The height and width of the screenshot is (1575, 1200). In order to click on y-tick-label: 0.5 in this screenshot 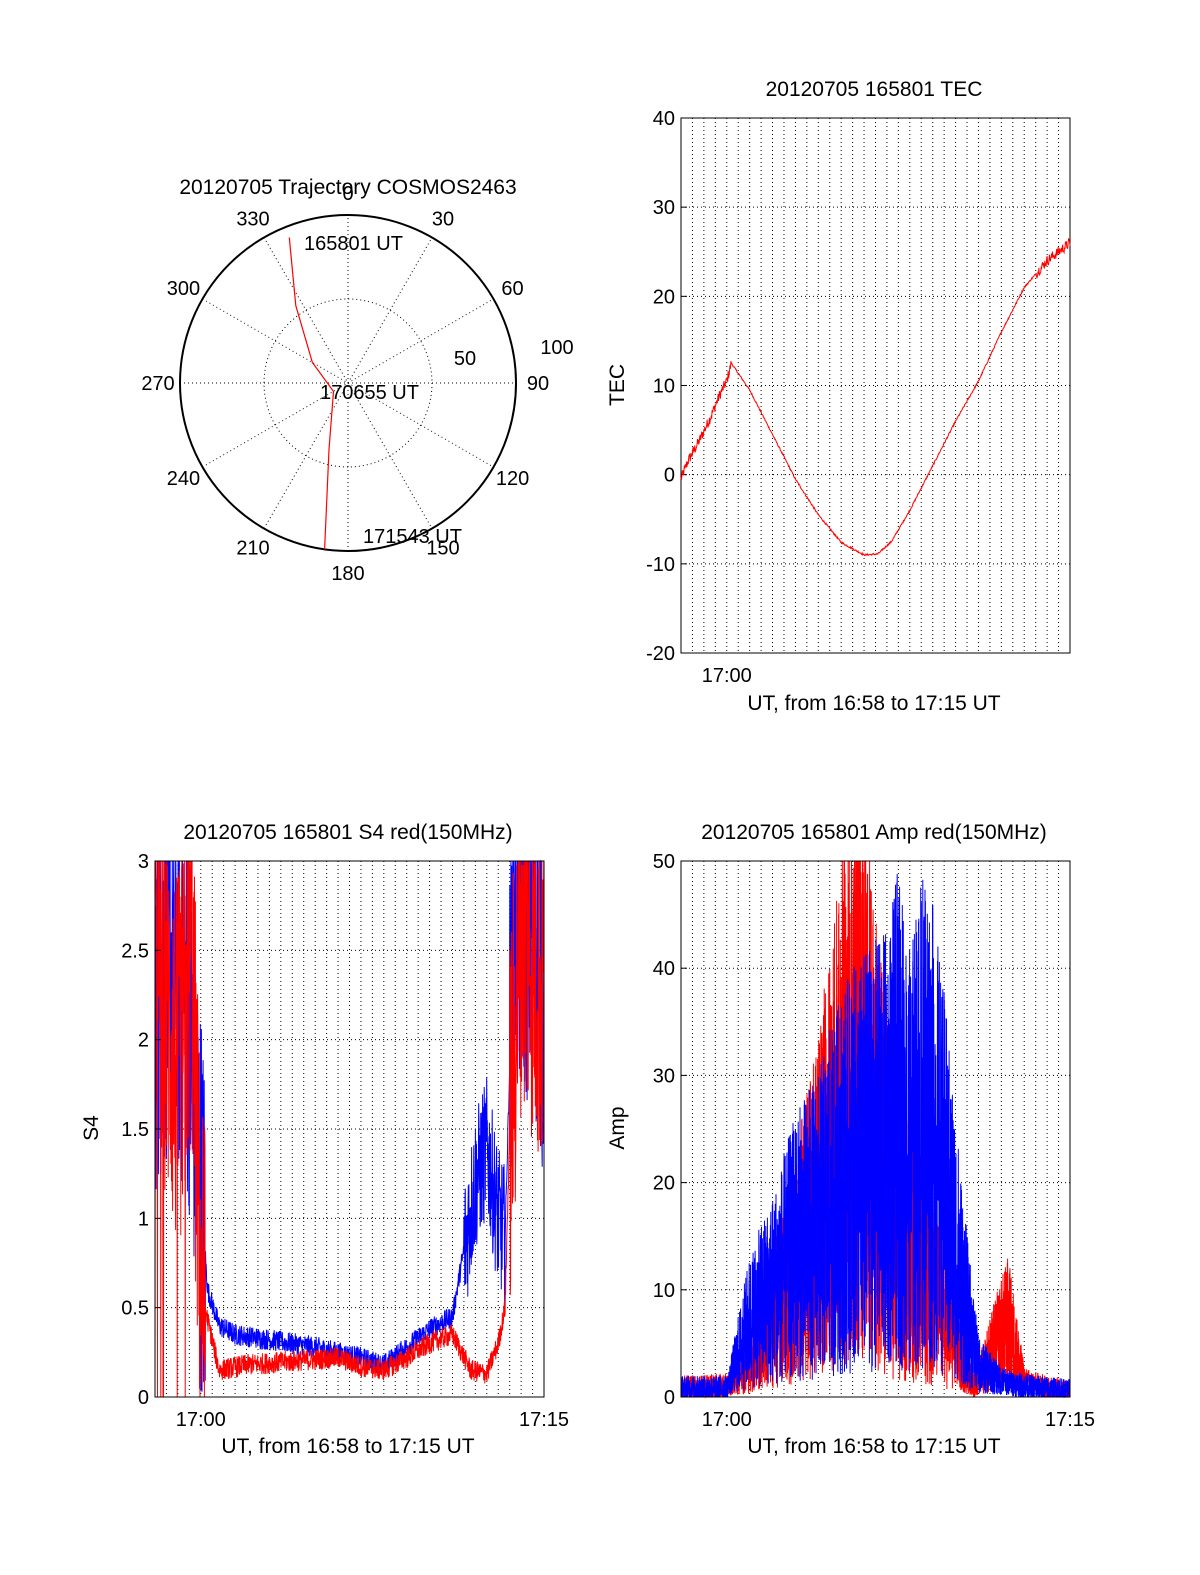, I will do `click(135, 1309)`.